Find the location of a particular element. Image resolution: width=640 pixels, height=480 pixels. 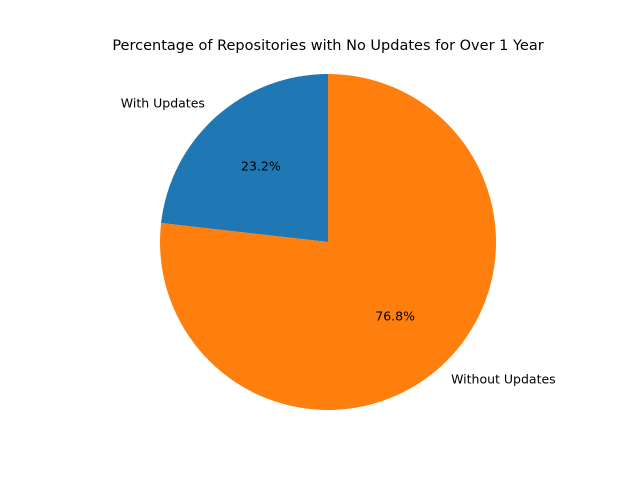

slice-label: With Updates is located at coordinates (163, 103).